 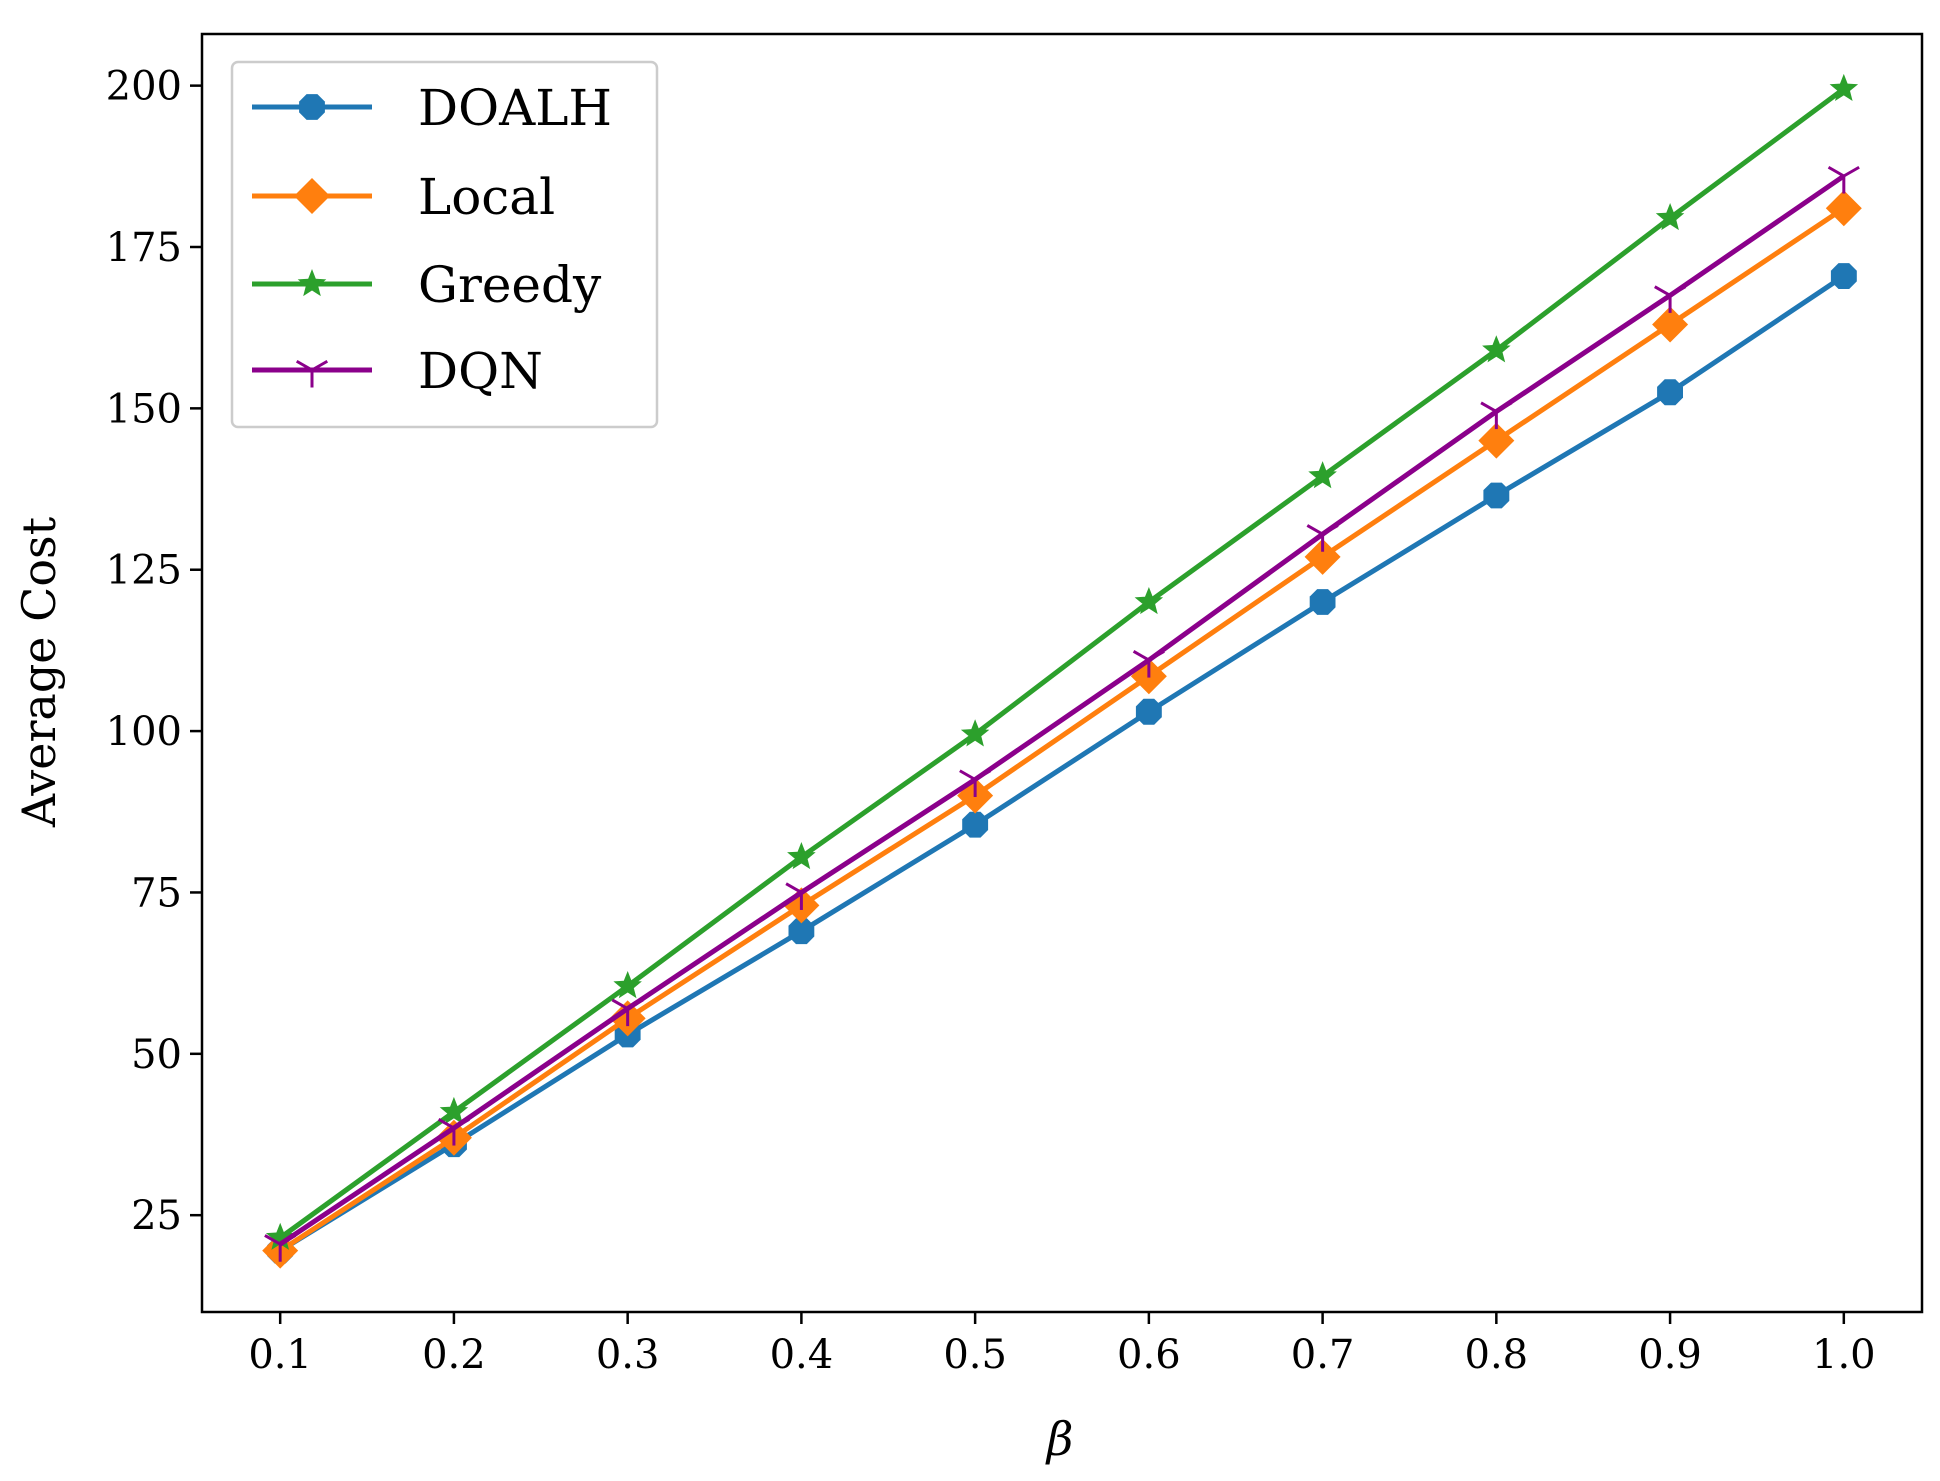 I want to click on y-tick-label: 25, so click(x=156, y=1216).